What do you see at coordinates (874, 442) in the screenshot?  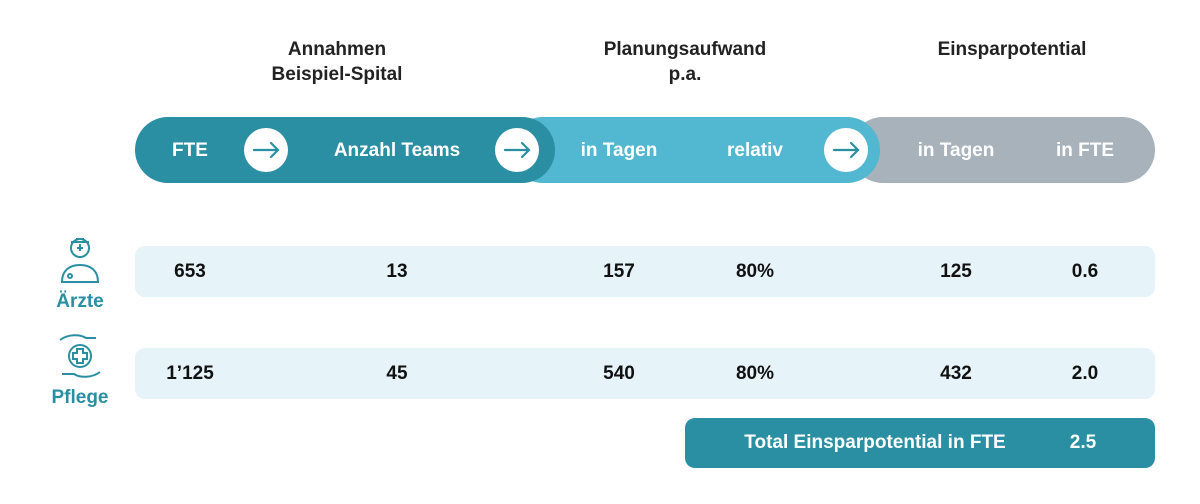 I see `total-label: Total Einsparpotential in FTE` at bounding box center [874, 442].